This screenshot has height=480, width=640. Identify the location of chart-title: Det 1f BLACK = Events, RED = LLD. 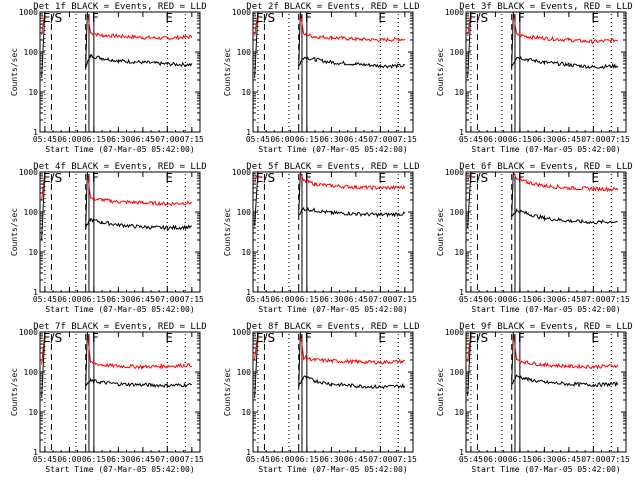
(119, 7).